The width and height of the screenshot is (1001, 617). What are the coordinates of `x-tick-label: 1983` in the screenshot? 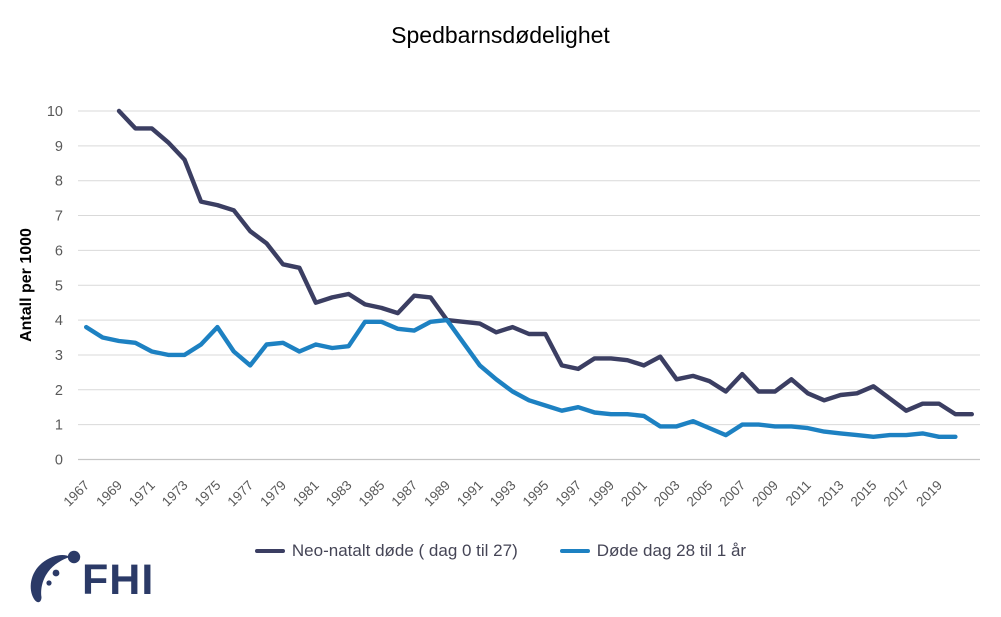 It's located at (339, 494).